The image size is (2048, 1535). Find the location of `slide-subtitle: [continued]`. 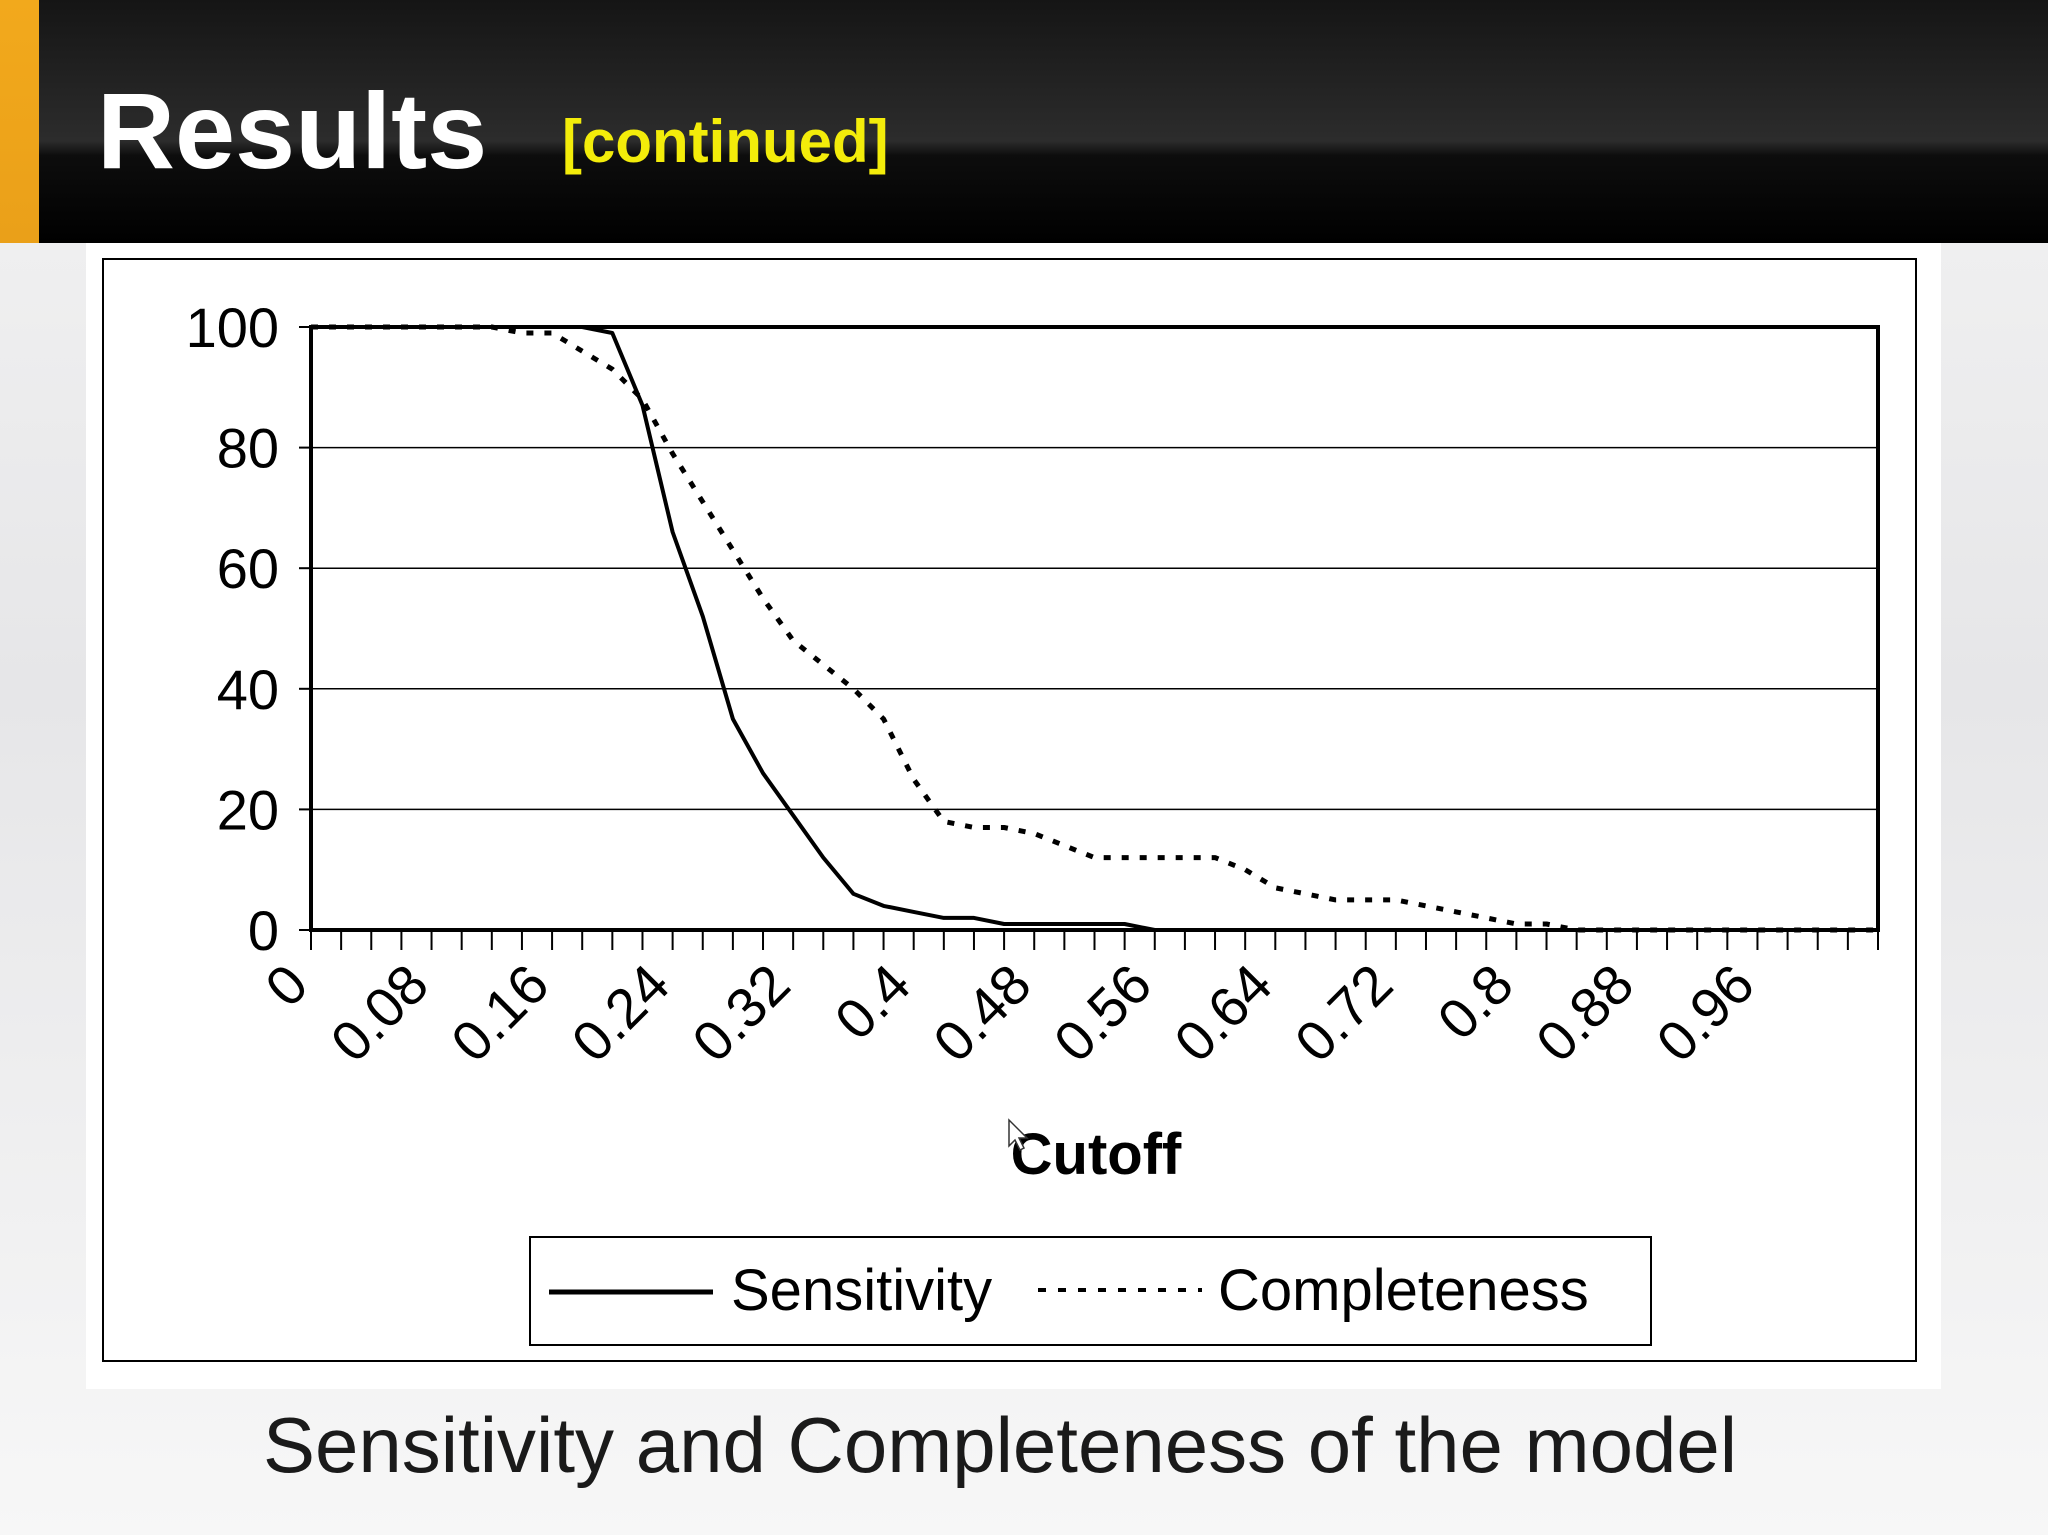

slide-subtitle: [continued] is located at coordinates (725, 141).